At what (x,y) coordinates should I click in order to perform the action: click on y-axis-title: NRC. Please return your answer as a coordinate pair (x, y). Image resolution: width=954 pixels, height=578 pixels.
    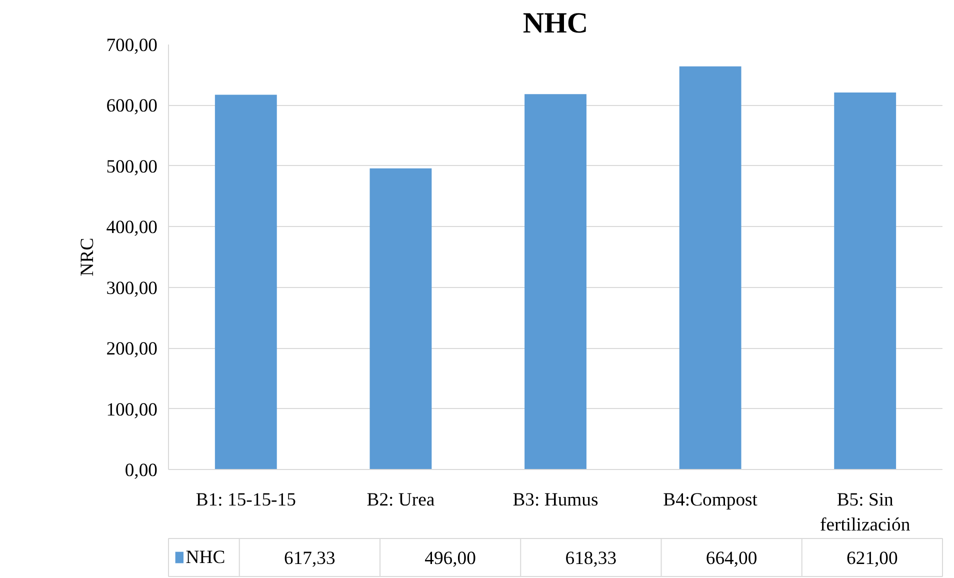
    Looking at the image, I should click on (87, 257).